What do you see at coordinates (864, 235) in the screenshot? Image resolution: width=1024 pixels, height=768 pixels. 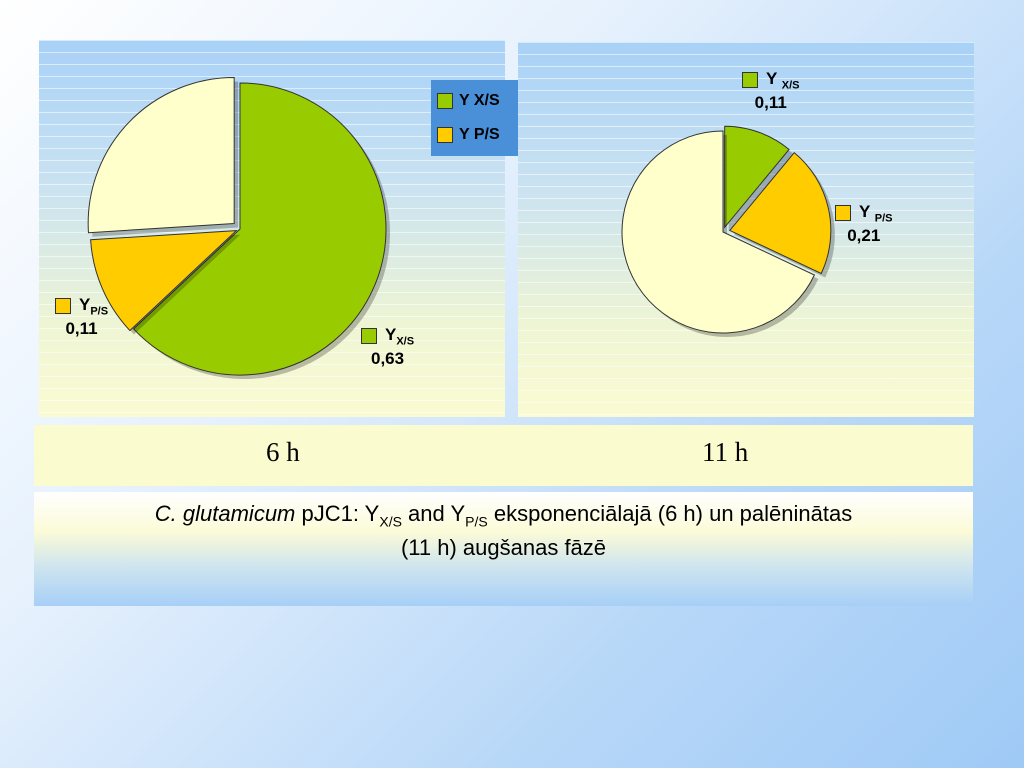 I see `label-ps-value: 0,21` at bounding box center [864, 235].